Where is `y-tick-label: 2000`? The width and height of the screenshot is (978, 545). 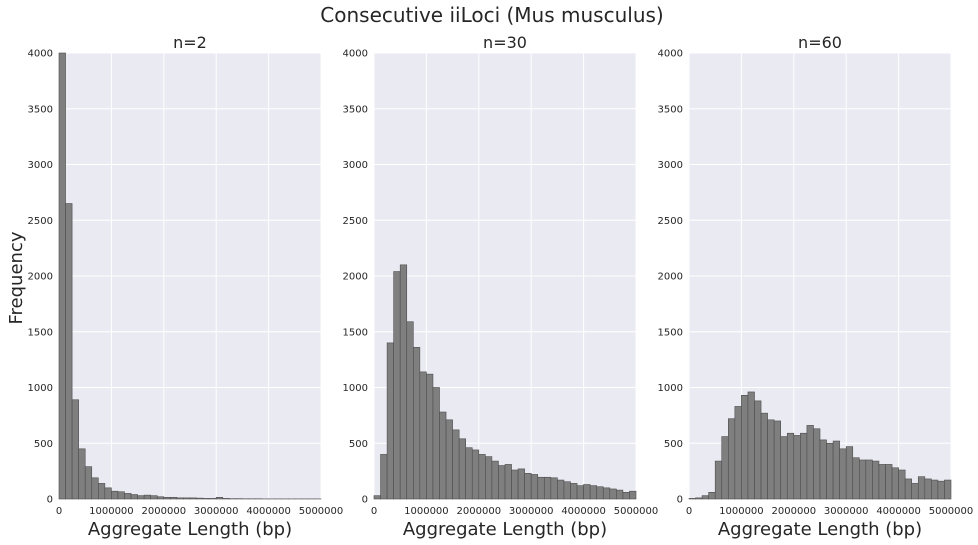 y-tick-label: 2000 is located at coordinates (670, 277).